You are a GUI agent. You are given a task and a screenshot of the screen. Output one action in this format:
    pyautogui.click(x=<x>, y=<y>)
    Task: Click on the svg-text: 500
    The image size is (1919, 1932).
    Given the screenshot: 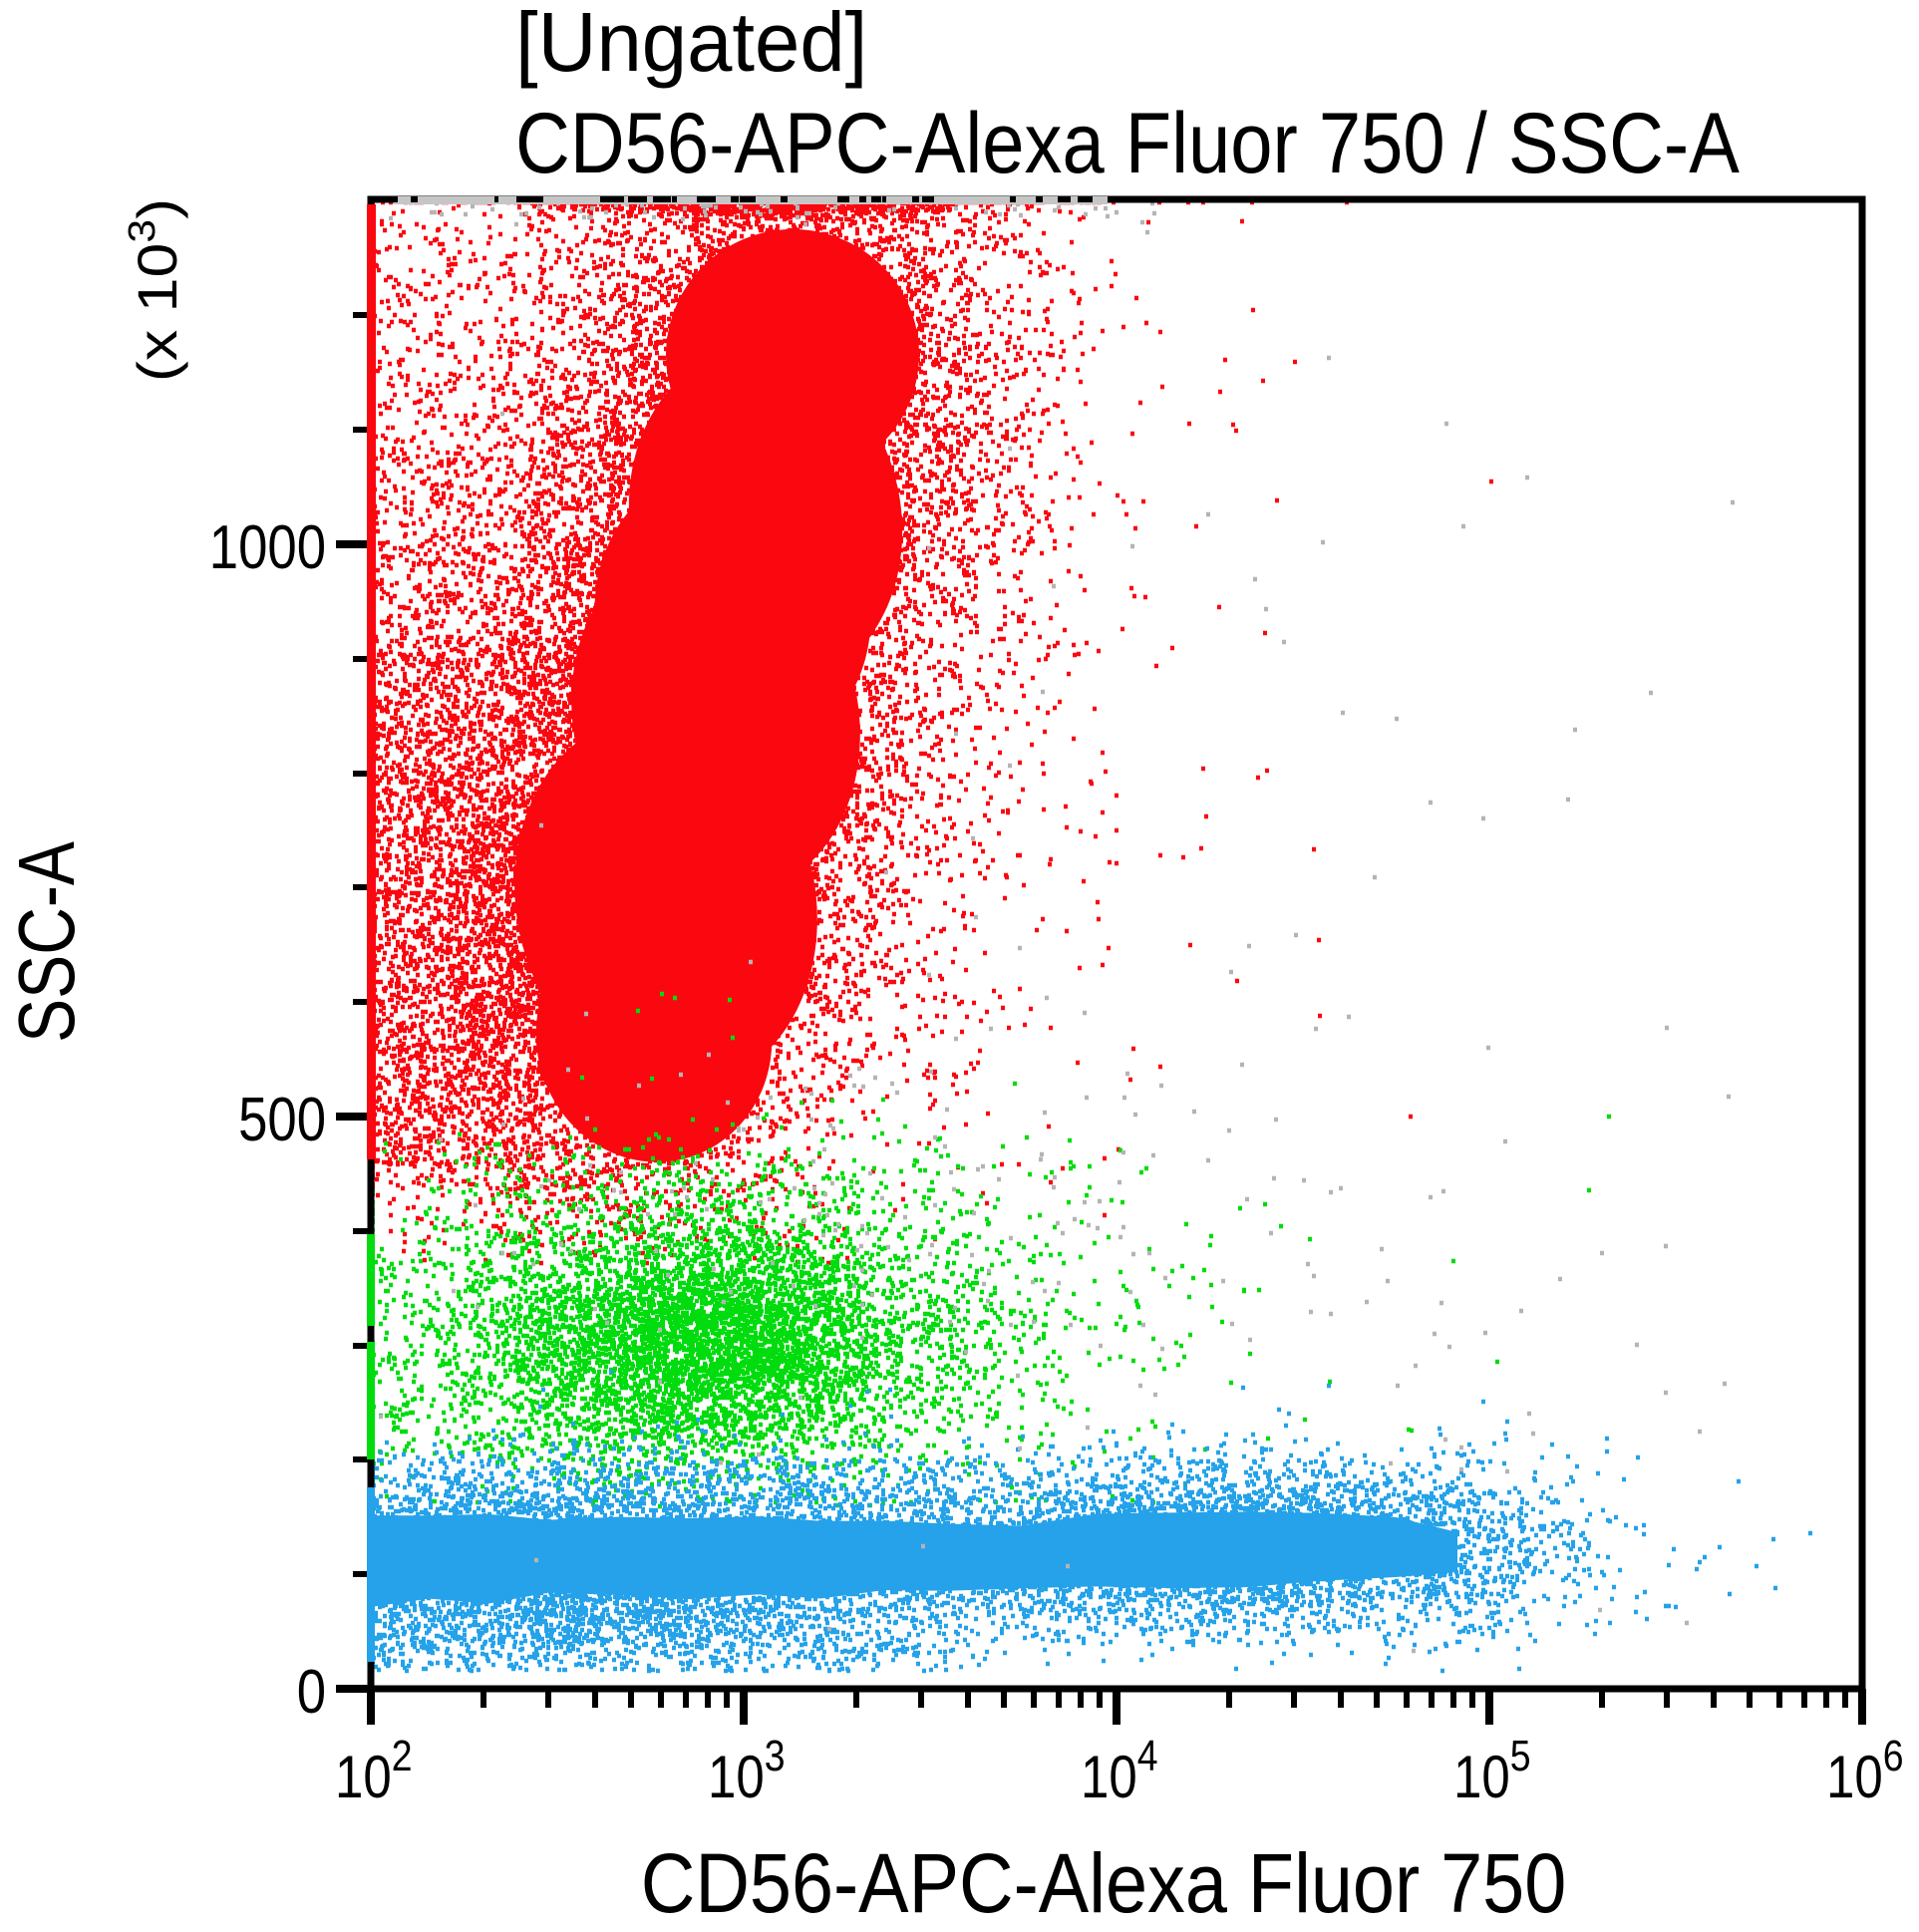 What is the action you would take?
    pyautogui.click(x=282, y=1120)
    